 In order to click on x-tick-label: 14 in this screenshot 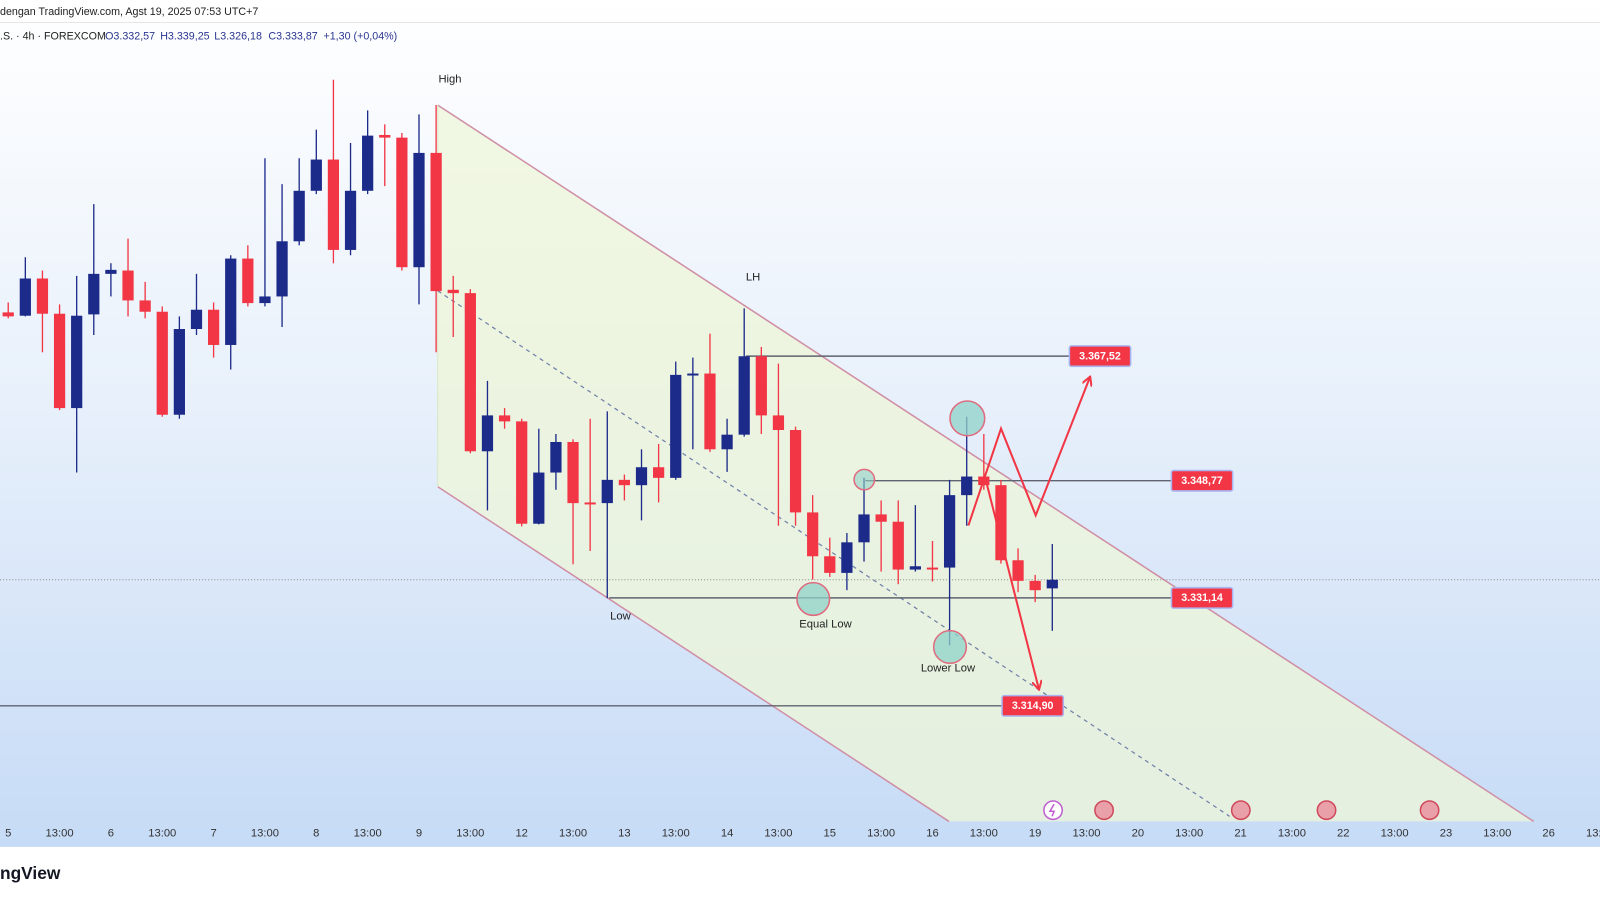, I will do `click(727, 834)`.